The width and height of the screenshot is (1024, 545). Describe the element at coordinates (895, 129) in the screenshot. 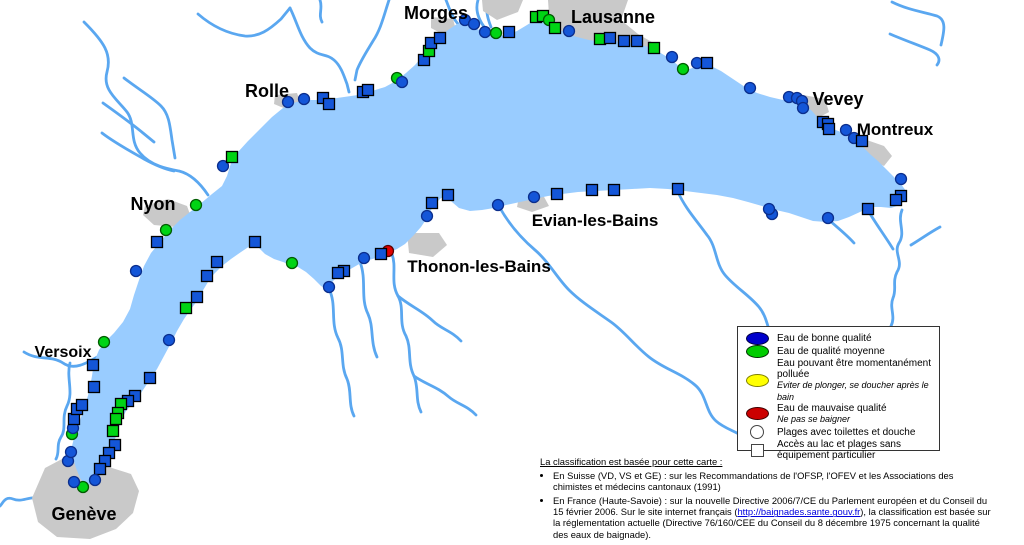

I see `city-label-montreux: Montreux` at that location.